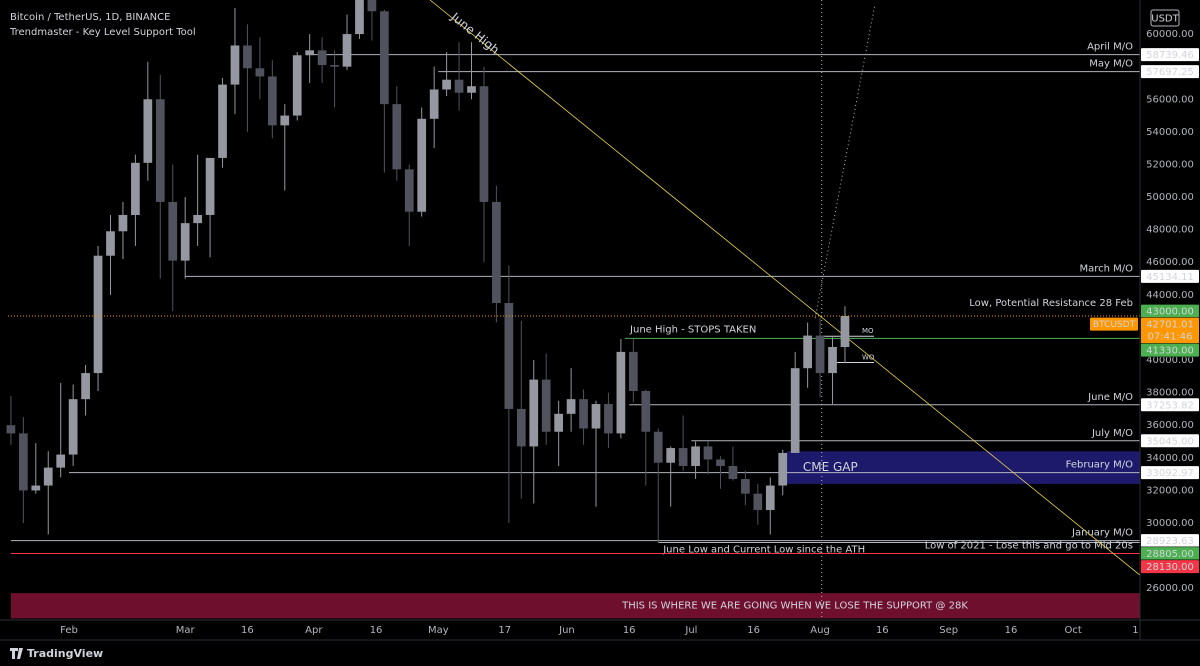 Image resolution: width=1200 pixels, height=666 pixels. Describe the element at coordinates (65, 653) in the screenshot. I see `brand: TradingView` at that location.